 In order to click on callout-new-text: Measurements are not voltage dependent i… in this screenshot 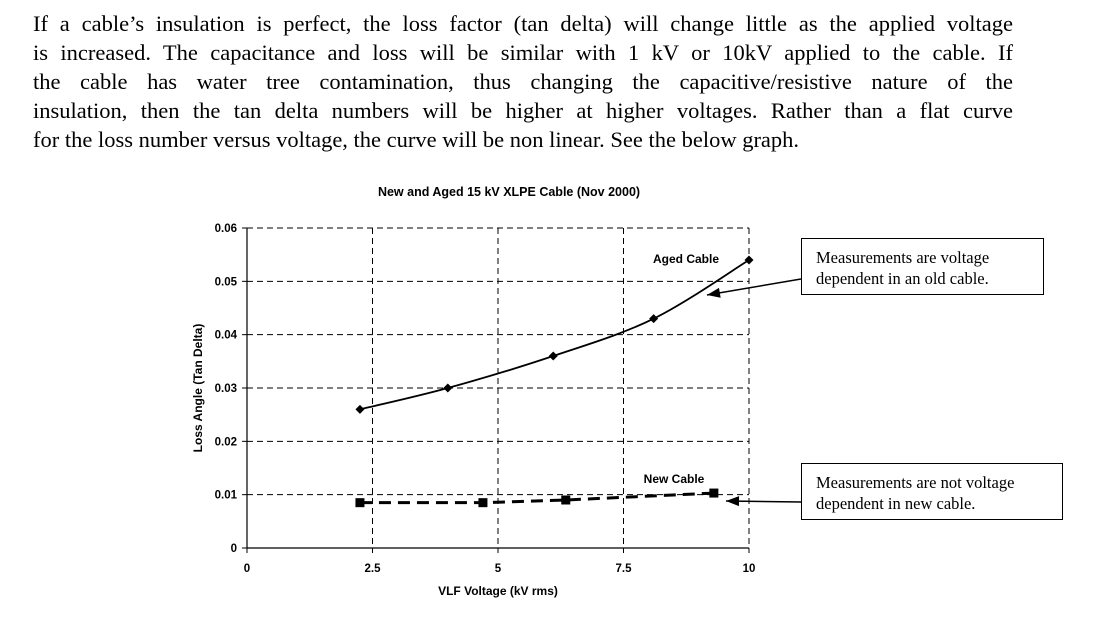, I will do `click(915, 493)`.